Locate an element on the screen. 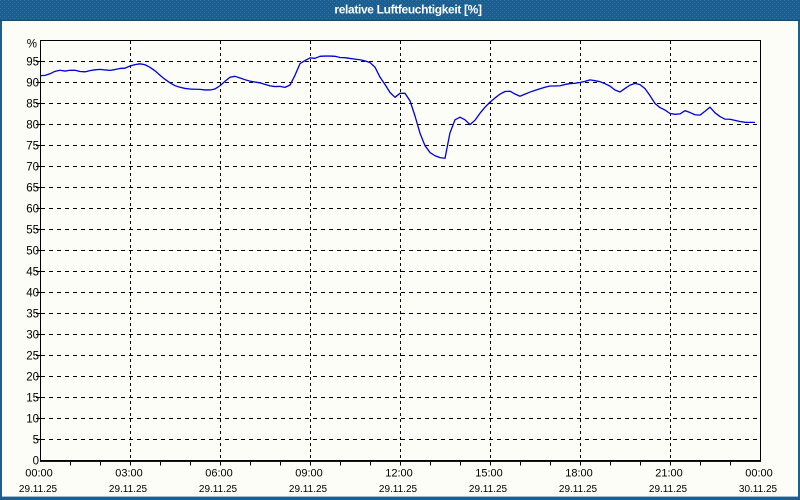 The width and height of the screenshot is (800, 500). svg-text: 12:00 is located at coordinates (399, 474).